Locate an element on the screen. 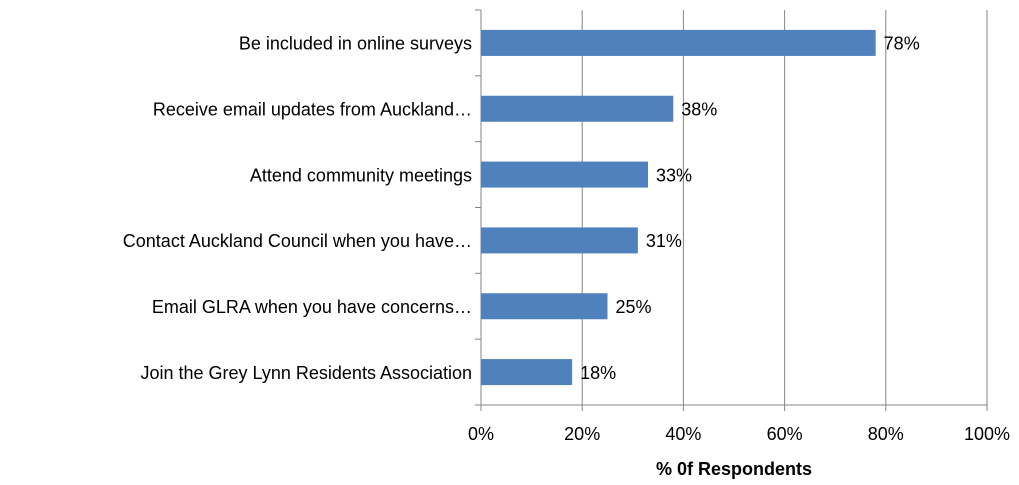 This screenshot has width=1019, height=485. x-tick-label: 0% is located at coordinates (481, 434).